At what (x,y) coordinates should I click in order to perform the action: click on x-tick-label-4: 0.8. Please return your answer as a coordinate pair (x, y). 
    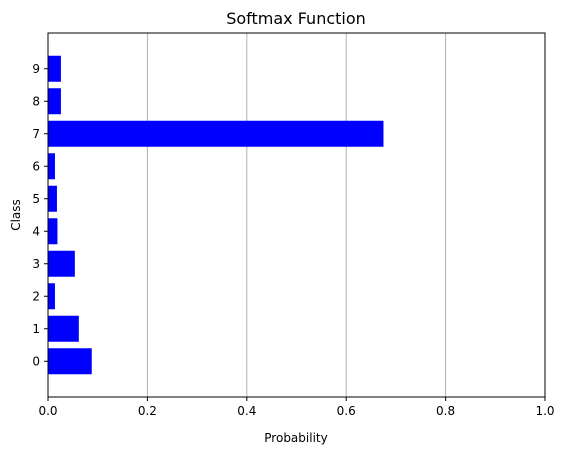
    Looking at the image, I should click on (445, 411).